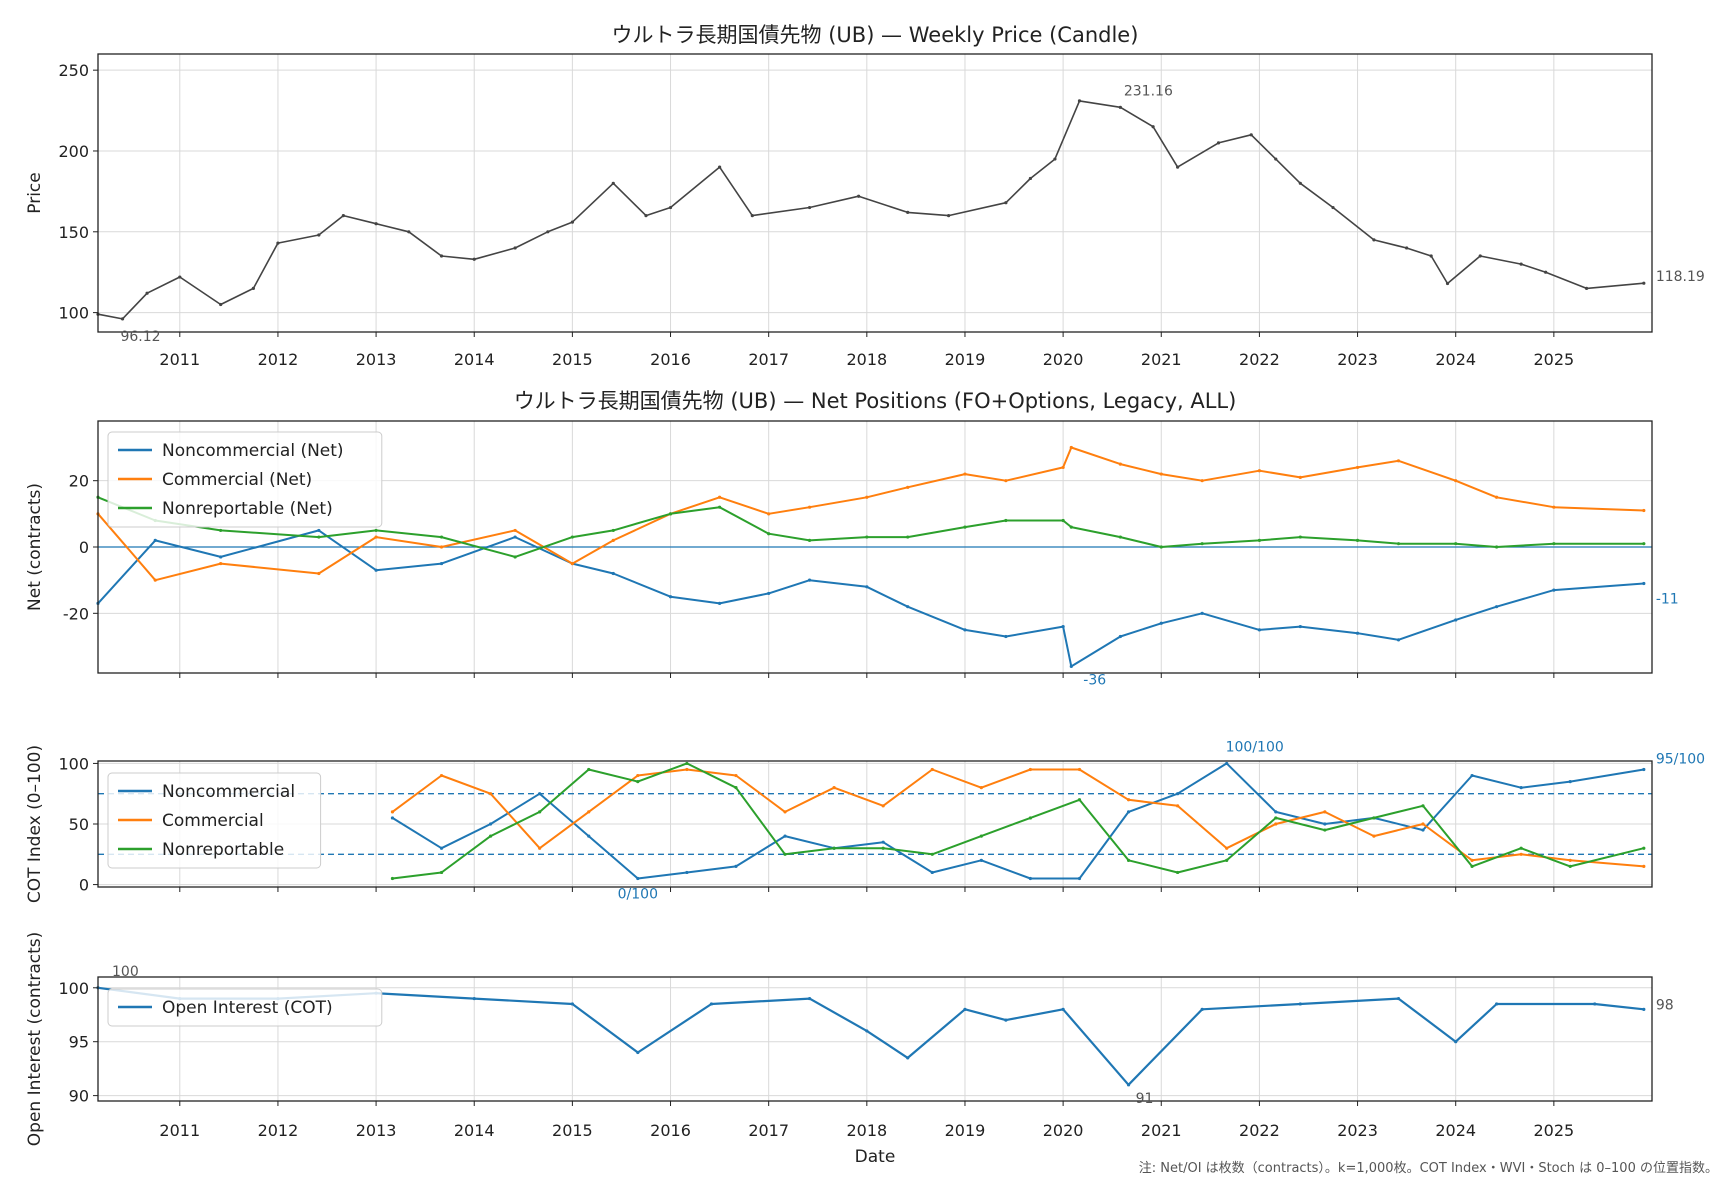  What do you see at coordinates (1063, 359) in the screenshot?
I see `x-tick-label: 2020` at bounding box center [1063, 359].